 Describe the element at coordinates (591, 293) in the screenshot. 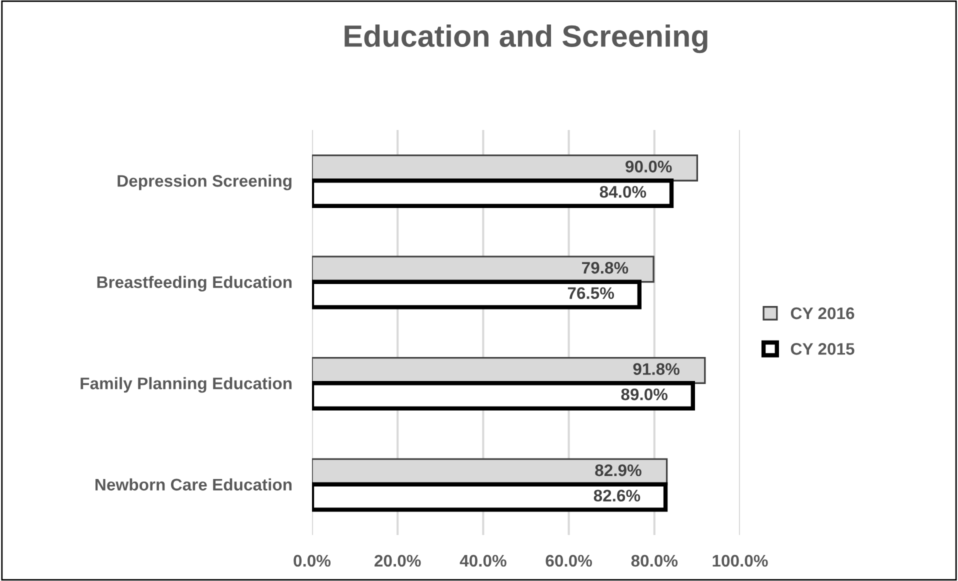

I see `data-label: 76.5%` at that location.